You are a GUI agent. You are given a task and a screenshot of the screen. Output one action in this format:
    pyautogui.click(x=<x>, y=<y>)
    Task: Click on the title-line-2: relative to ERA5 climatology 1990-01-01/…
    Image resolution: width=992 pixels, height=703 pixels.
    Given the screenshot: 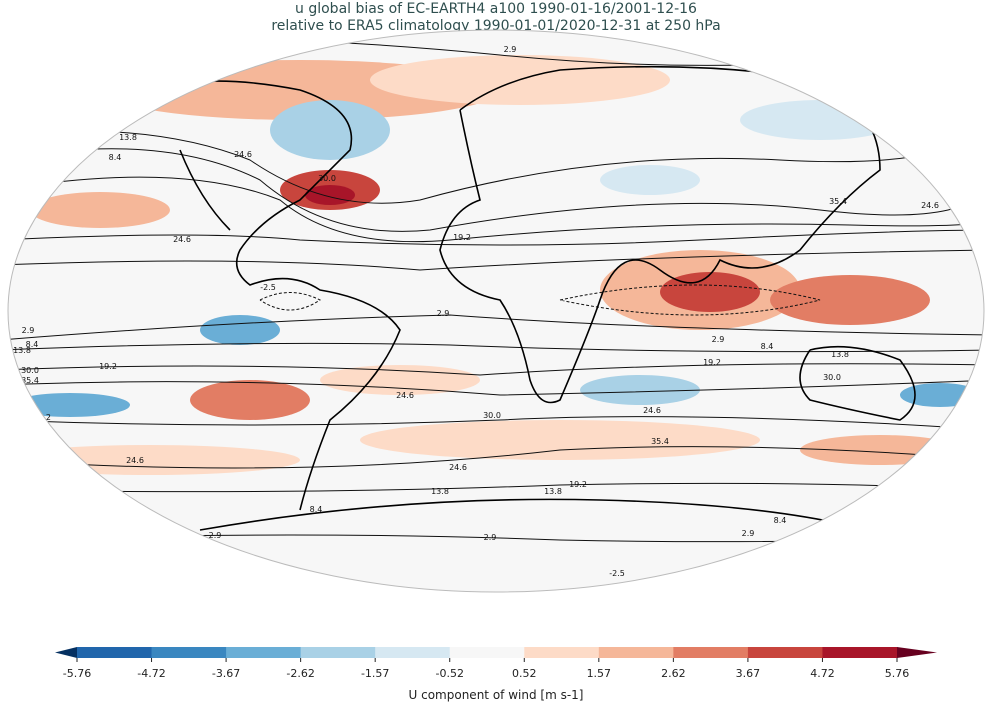 What is the action you would take?
    pyautogui.click(x=496, y=26)
    